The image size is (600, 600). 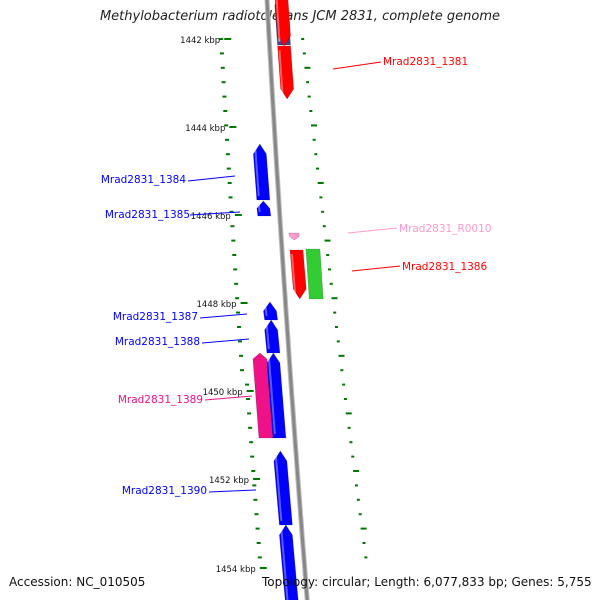 I want to click on gene-label: Mrad2831_1384, so click(x=143, y=180).